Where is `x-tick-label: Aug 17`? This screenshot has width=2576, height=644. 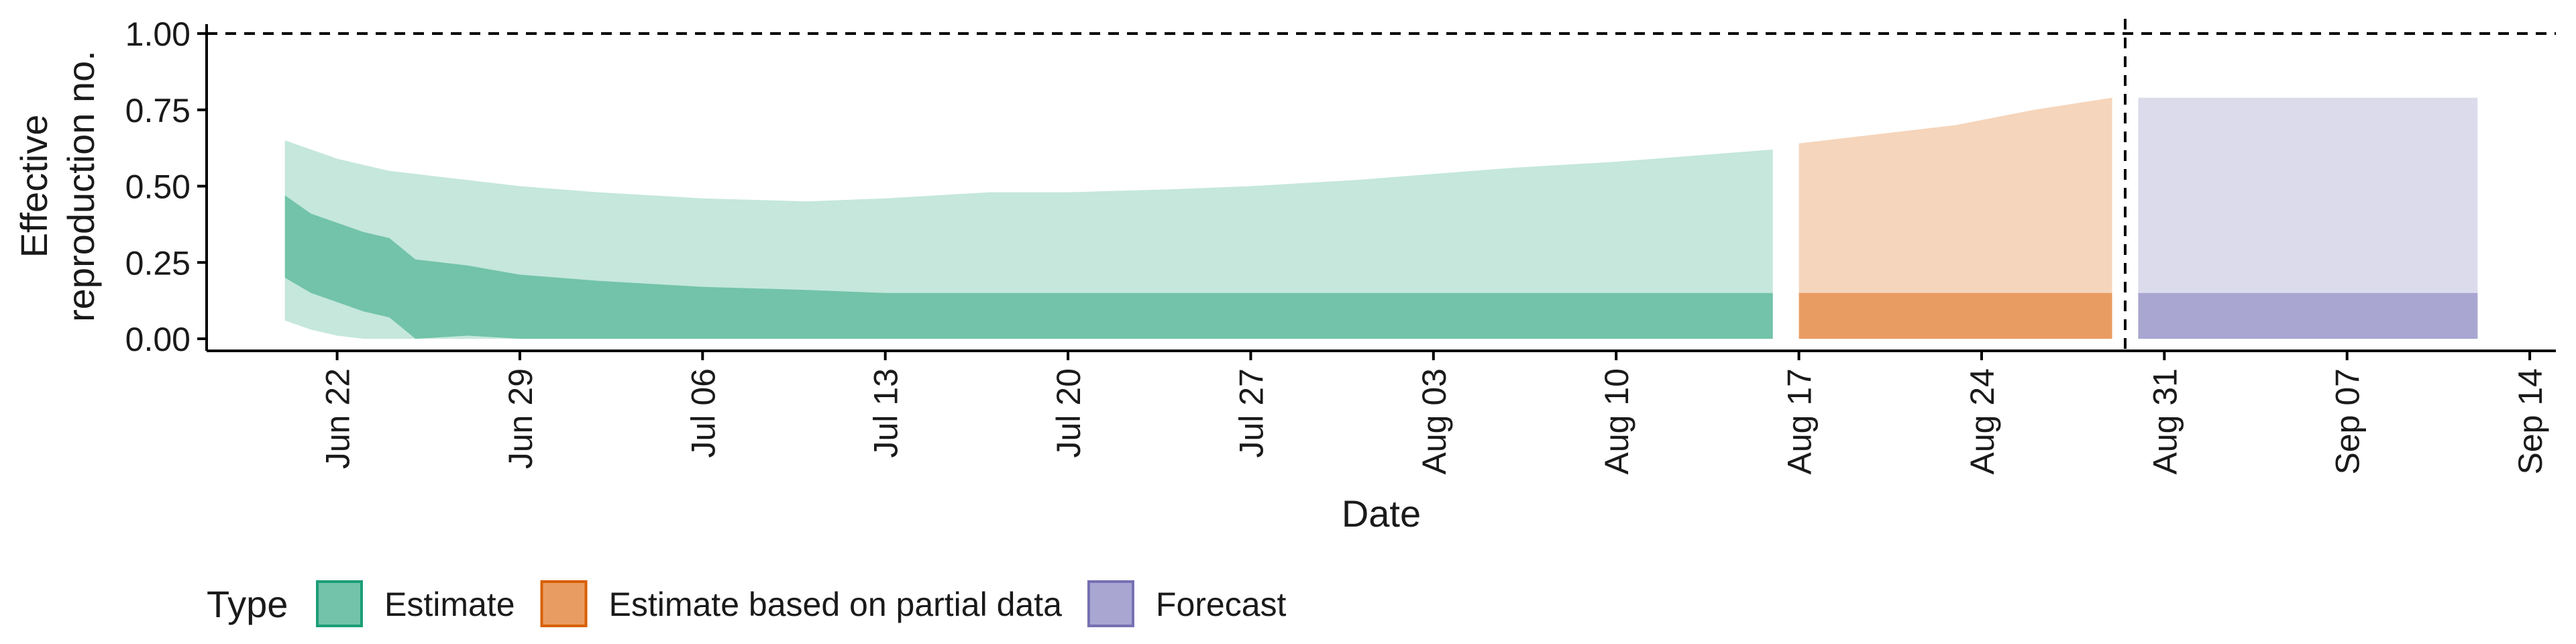
x-tick-label: Aug 17 is located at coordinates (1800, 421).